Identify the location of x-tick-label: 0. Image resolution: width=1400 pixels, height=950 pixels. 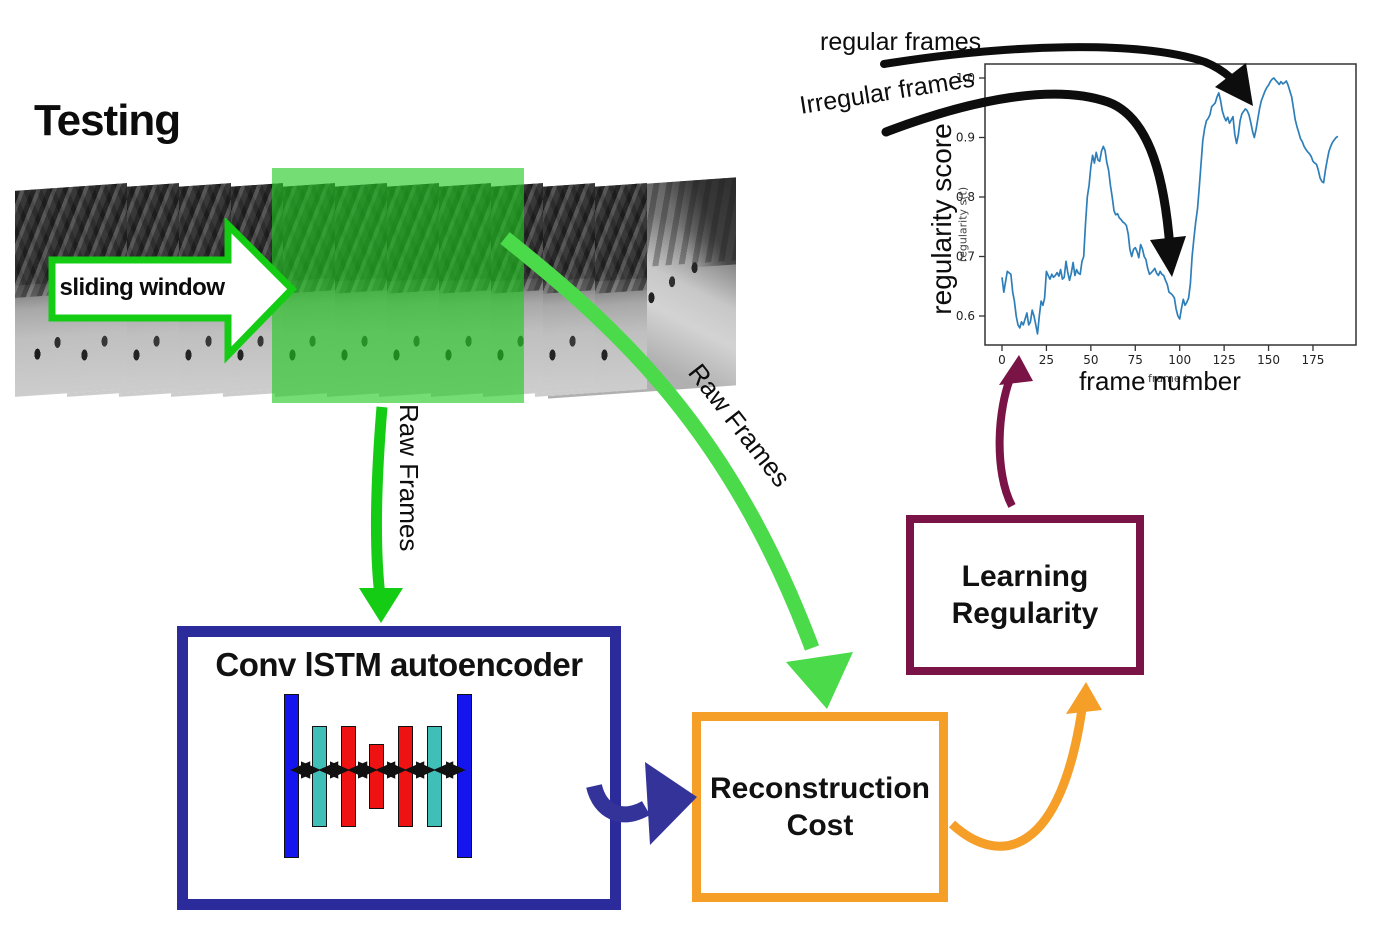
(1002, 360).